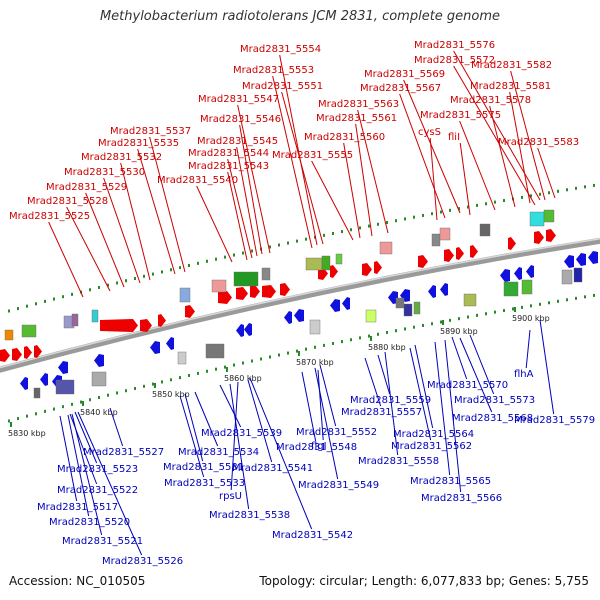  Describe the element at coordinates (123, 452) in the screenshot. I see `gene-label-reverse: Mrad2831_5527` at that location.